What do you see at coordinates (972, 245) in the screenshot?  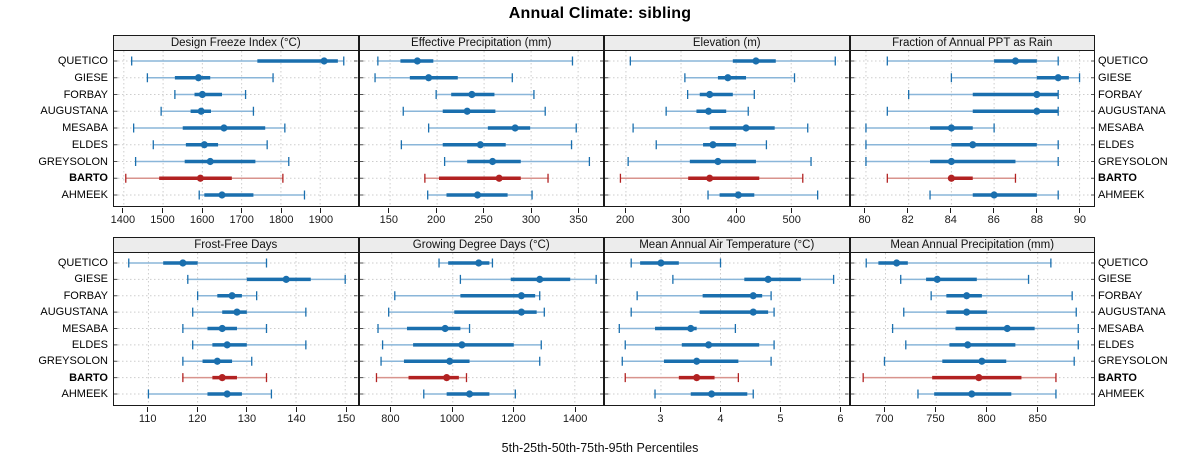 I see `panel-title: Mean Annual Precipitation (mm)` at bounding box center [972, 245].